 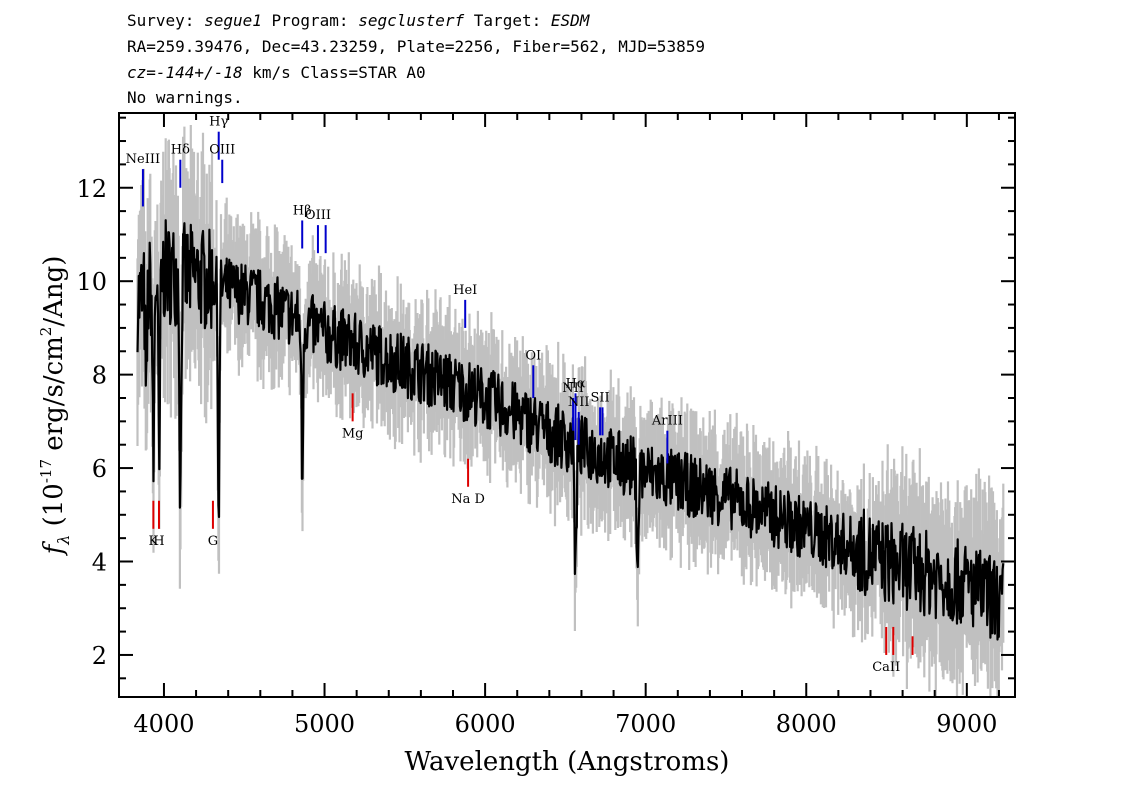 What do you see at coordinates (99, 469) in the screenshot?
I see `y-tick-label: 6` at bounding box center [99, 469].